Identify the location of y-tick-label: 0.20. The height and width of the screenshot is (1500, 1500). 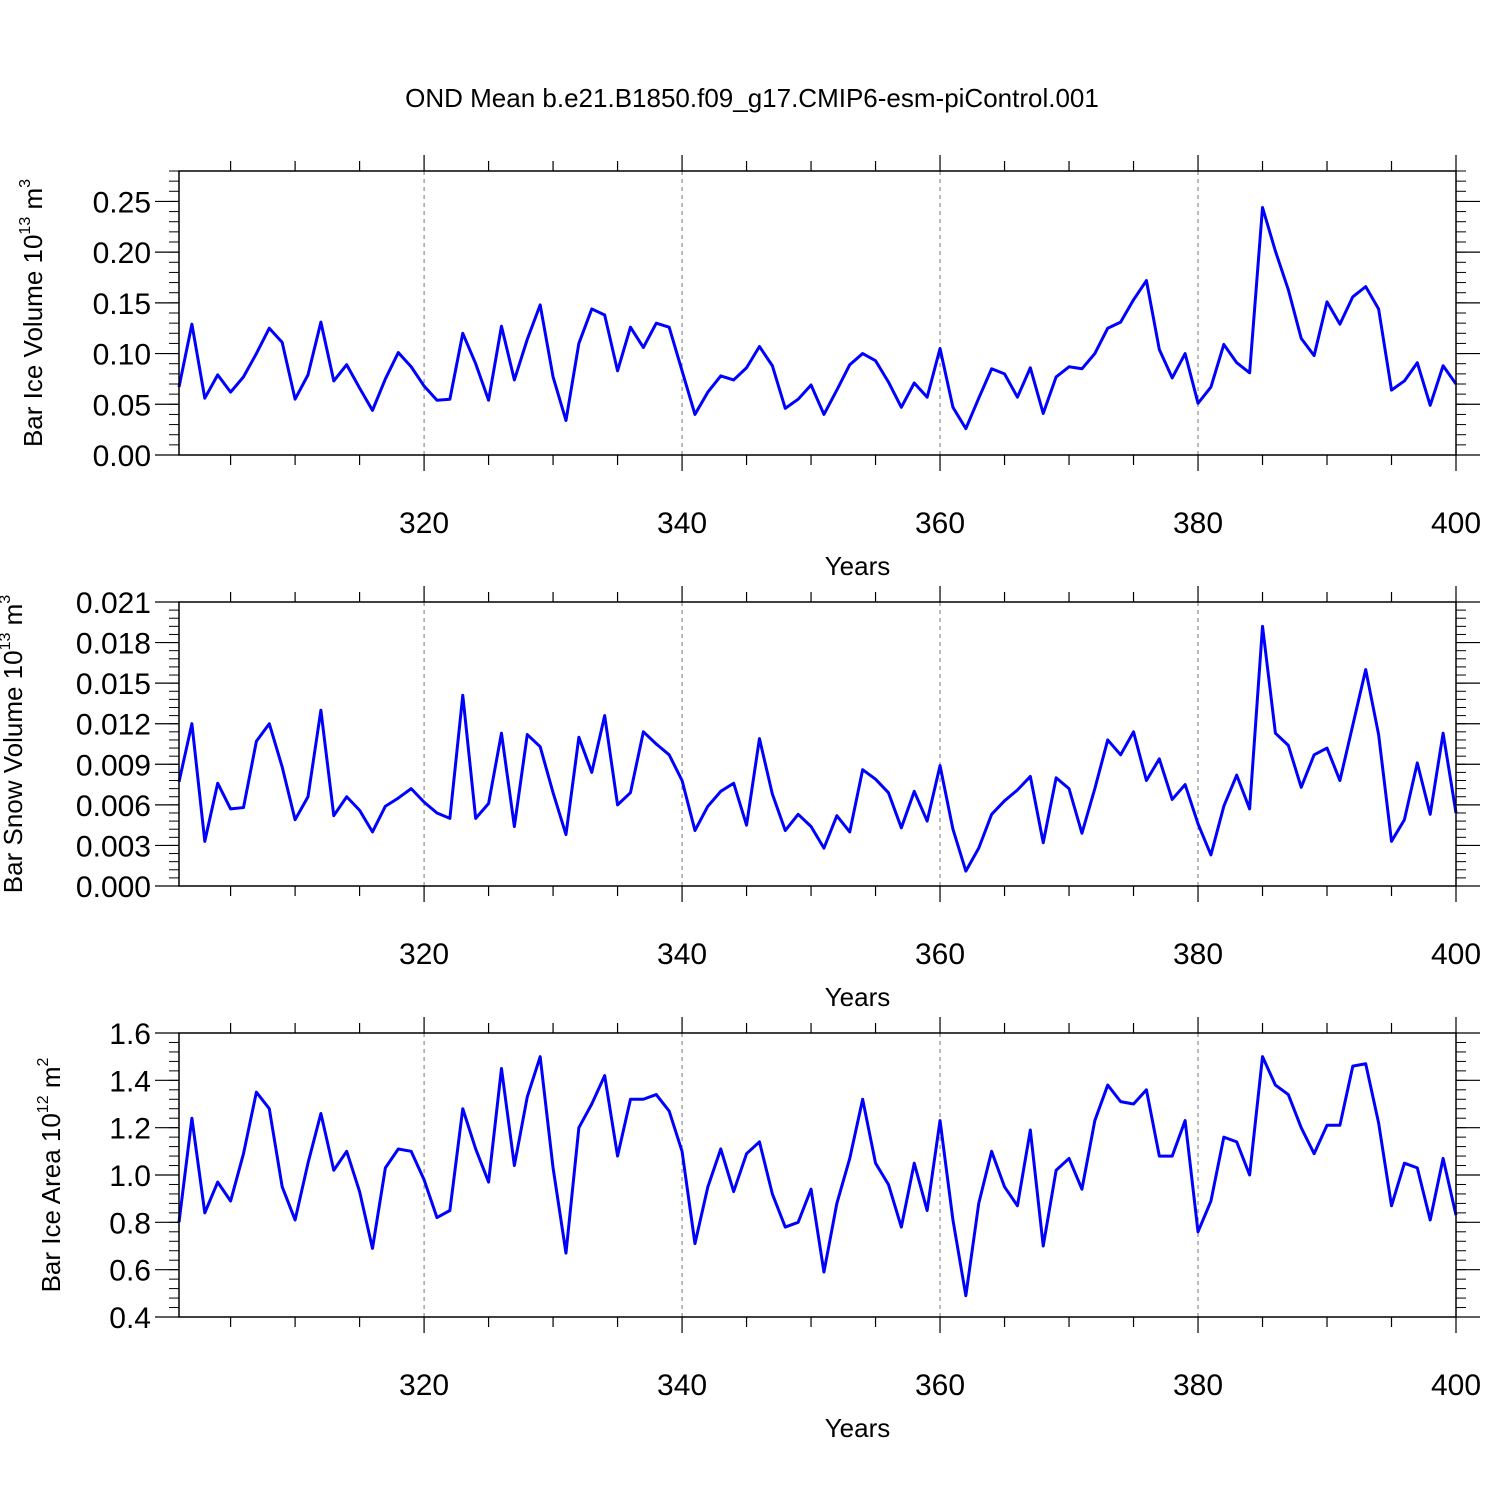
(122, 253).